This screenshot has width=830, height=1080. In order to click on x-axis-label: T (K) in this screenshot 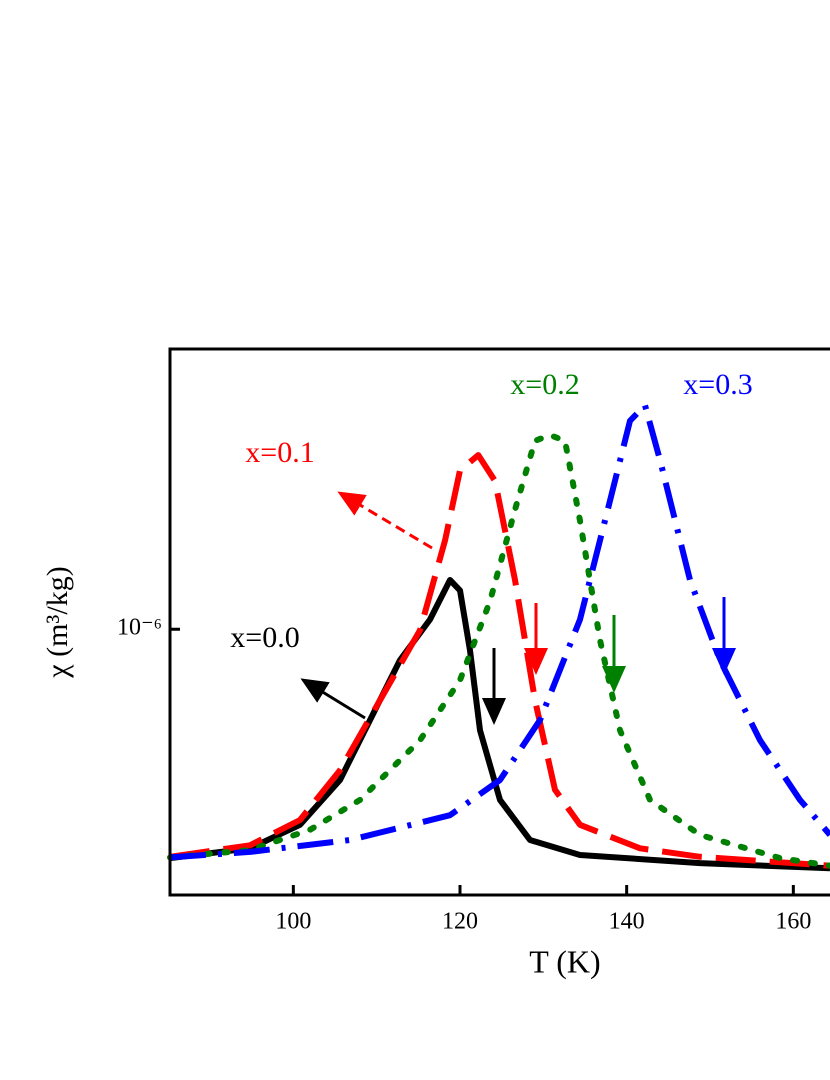, I will do `click(564, 961)`.